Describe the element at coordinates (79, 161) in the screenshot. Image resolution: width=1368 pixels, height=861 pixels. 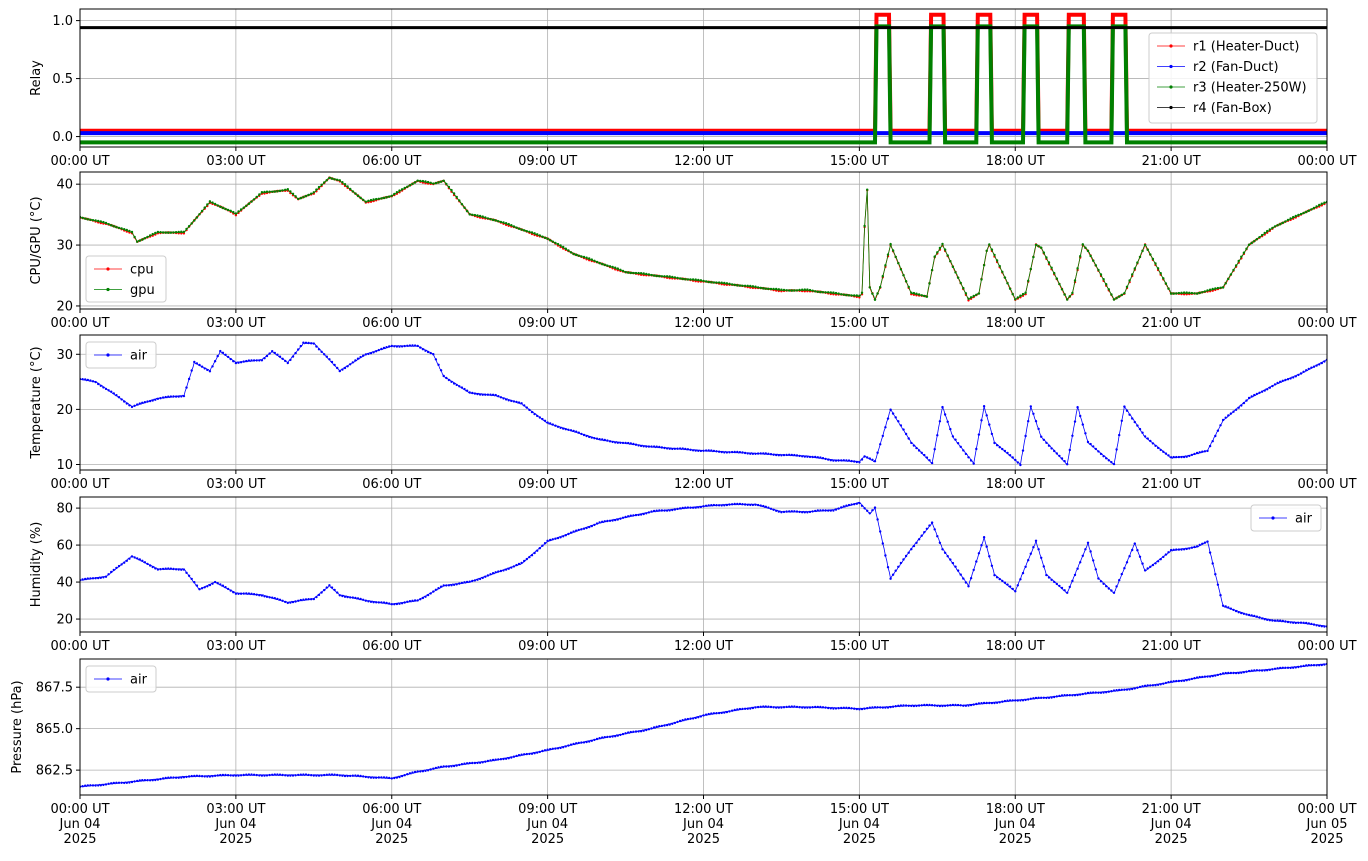
I see `x-tick-label: 00:00 UT` at that location.